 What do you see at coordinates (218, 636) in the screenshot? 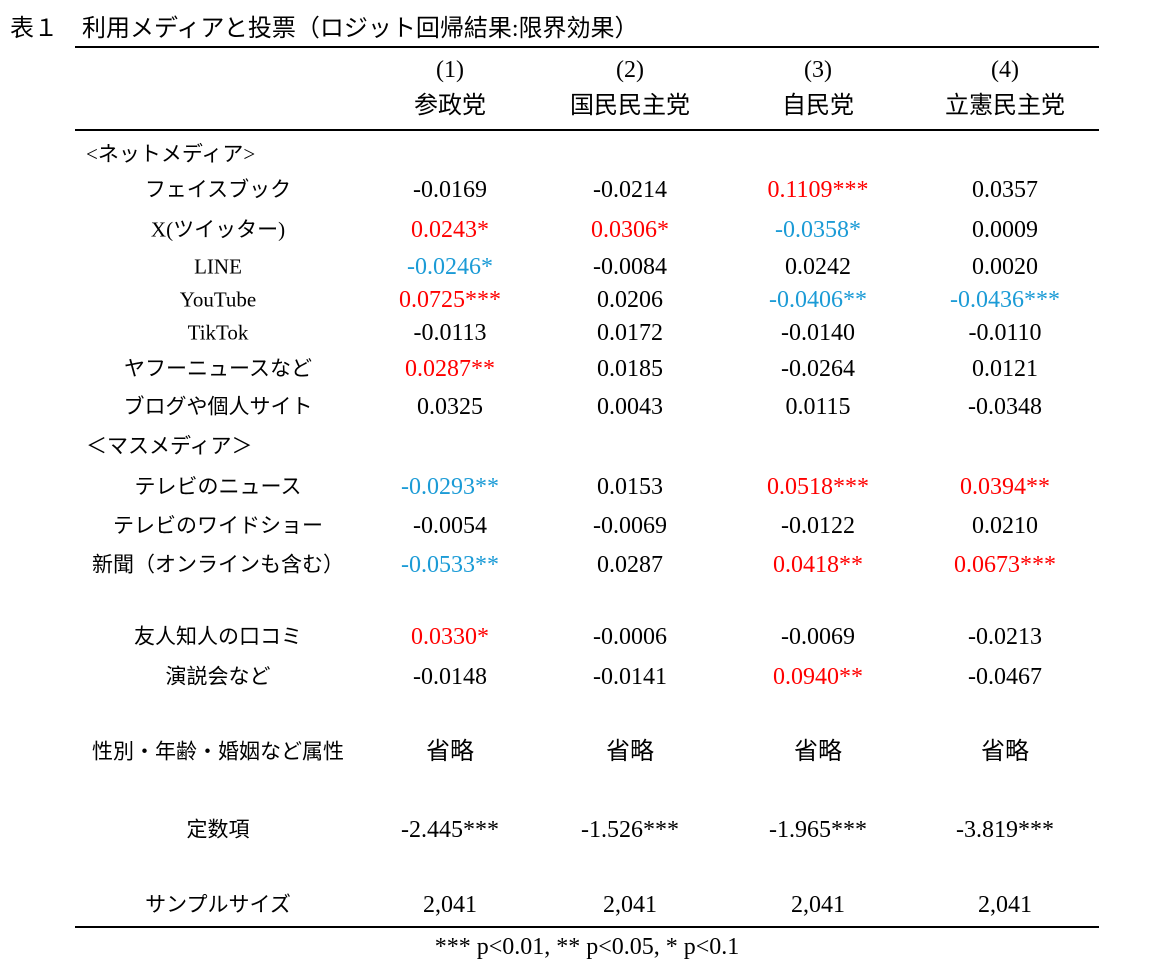
I see `row-label: 友人知人の口コミ` at bounding box center [218, 636].